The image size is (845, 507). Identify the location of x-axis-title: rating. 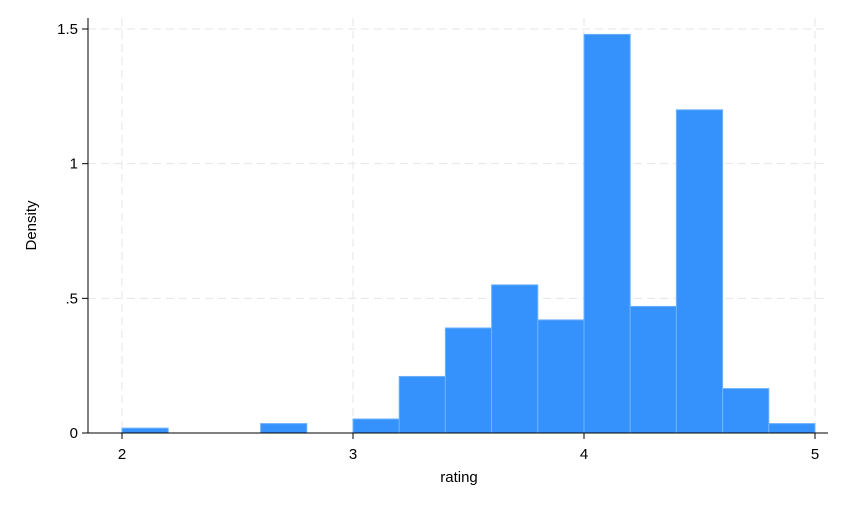
(459, 477).